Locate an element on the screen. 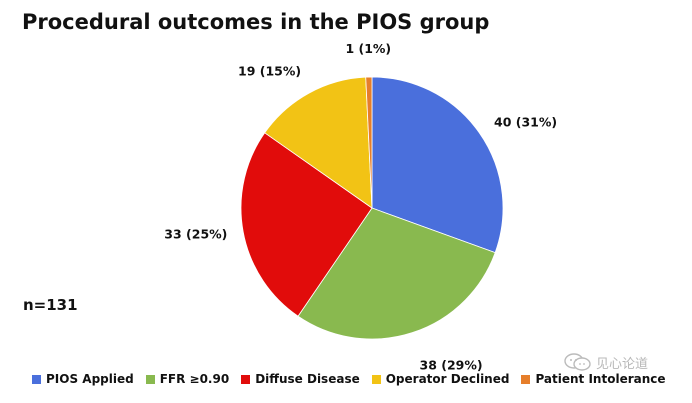  legend-label: Patient Intolerance is located at coordinates (600, 379).